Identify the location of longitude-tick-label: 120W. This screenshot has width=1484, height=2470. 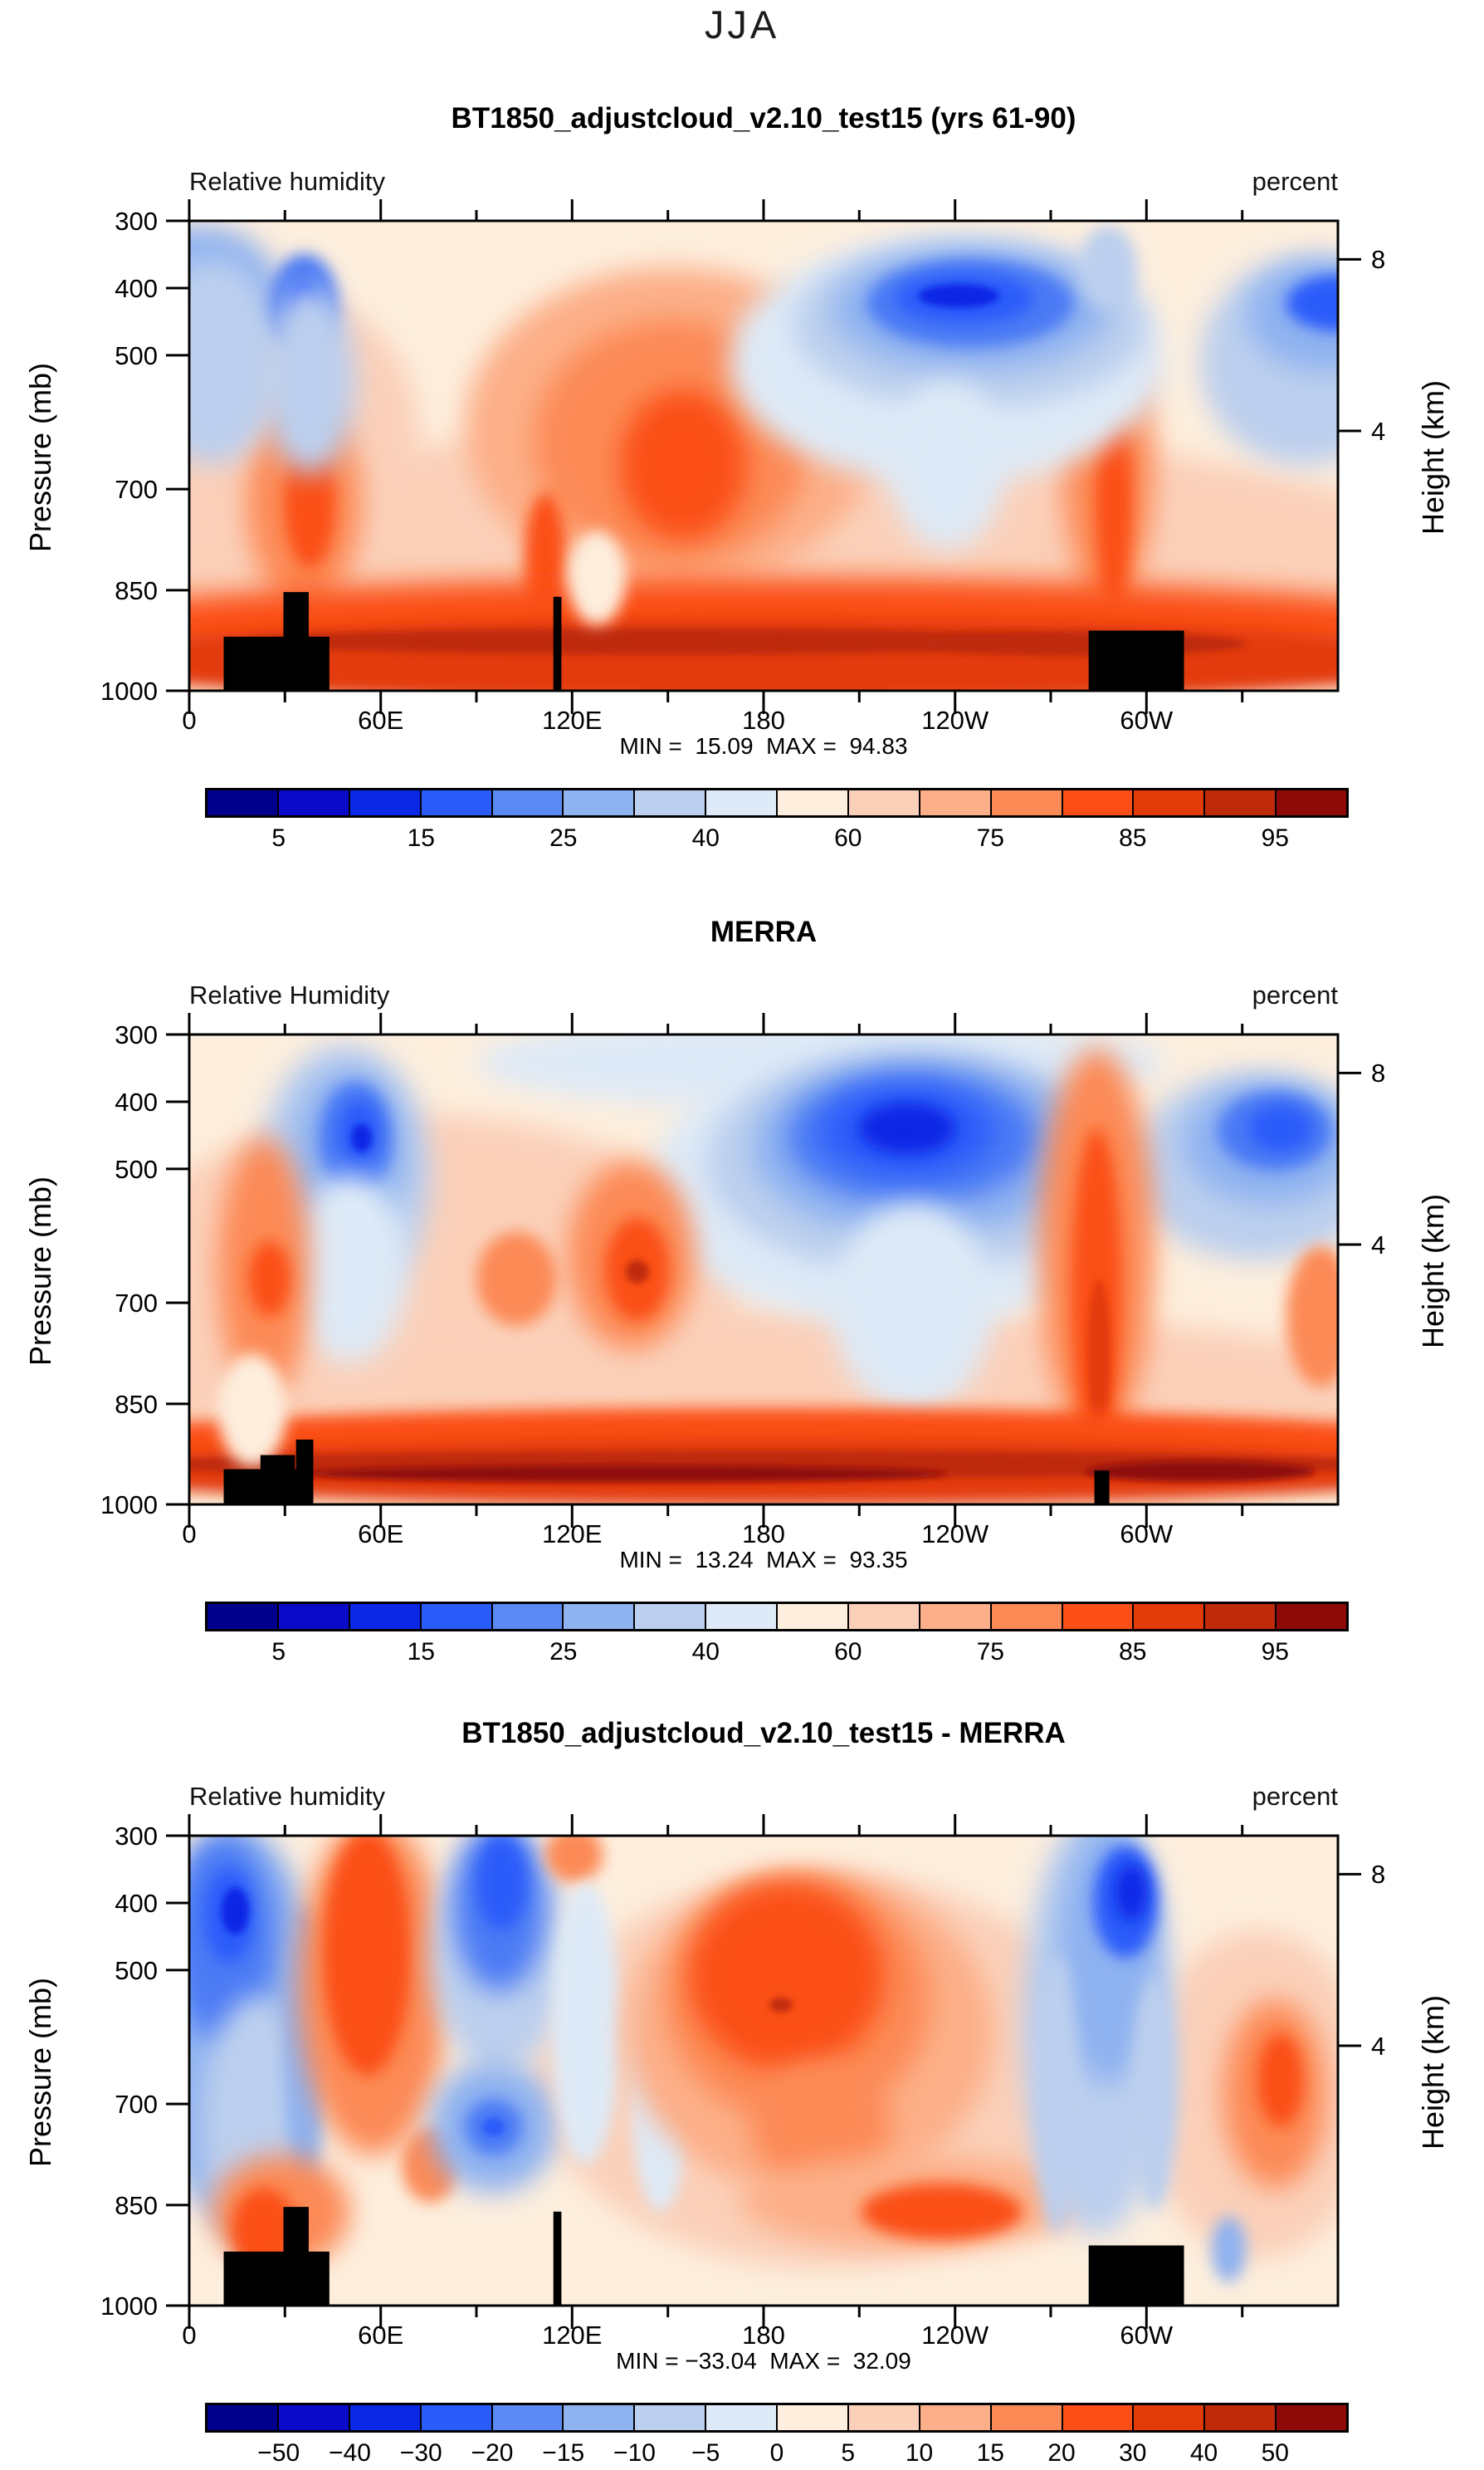
(955, 720).